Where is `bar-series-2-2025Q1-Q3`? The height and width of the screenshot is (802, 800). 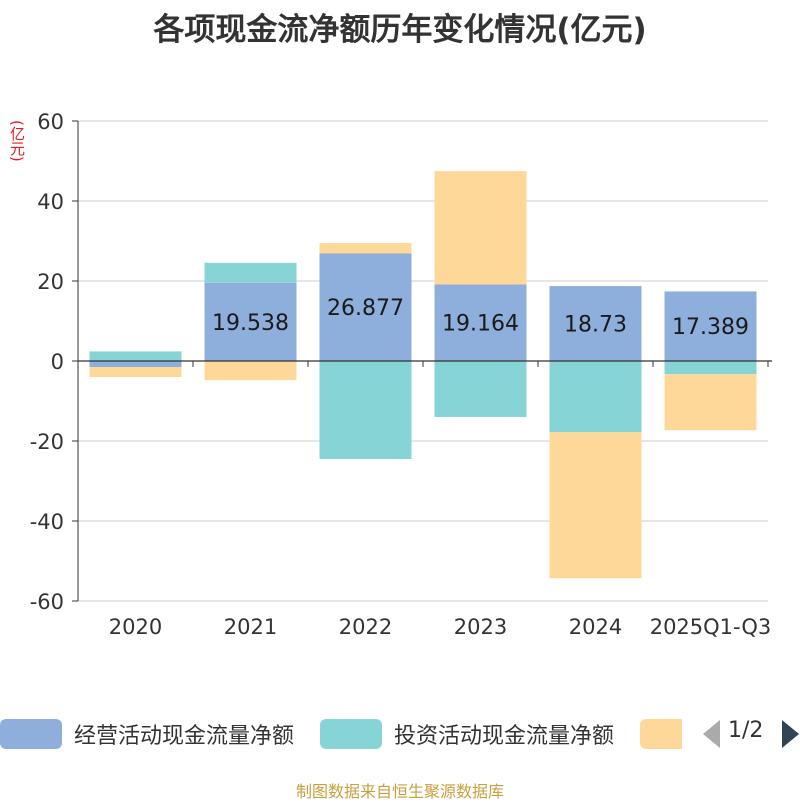 bar-series-2-2025Q1-Q3 is located at coordinates (710, 402).